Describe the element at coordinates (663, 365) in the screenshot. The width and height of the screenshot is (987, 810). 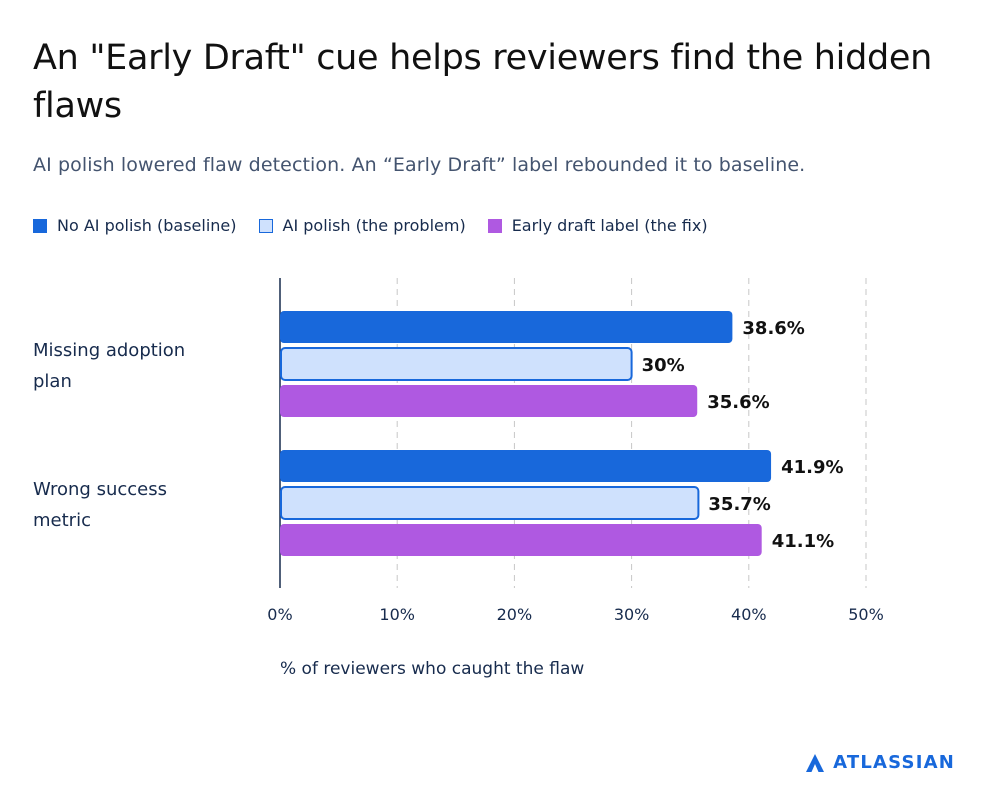
I see `bar-value-label: 30%` at that location.